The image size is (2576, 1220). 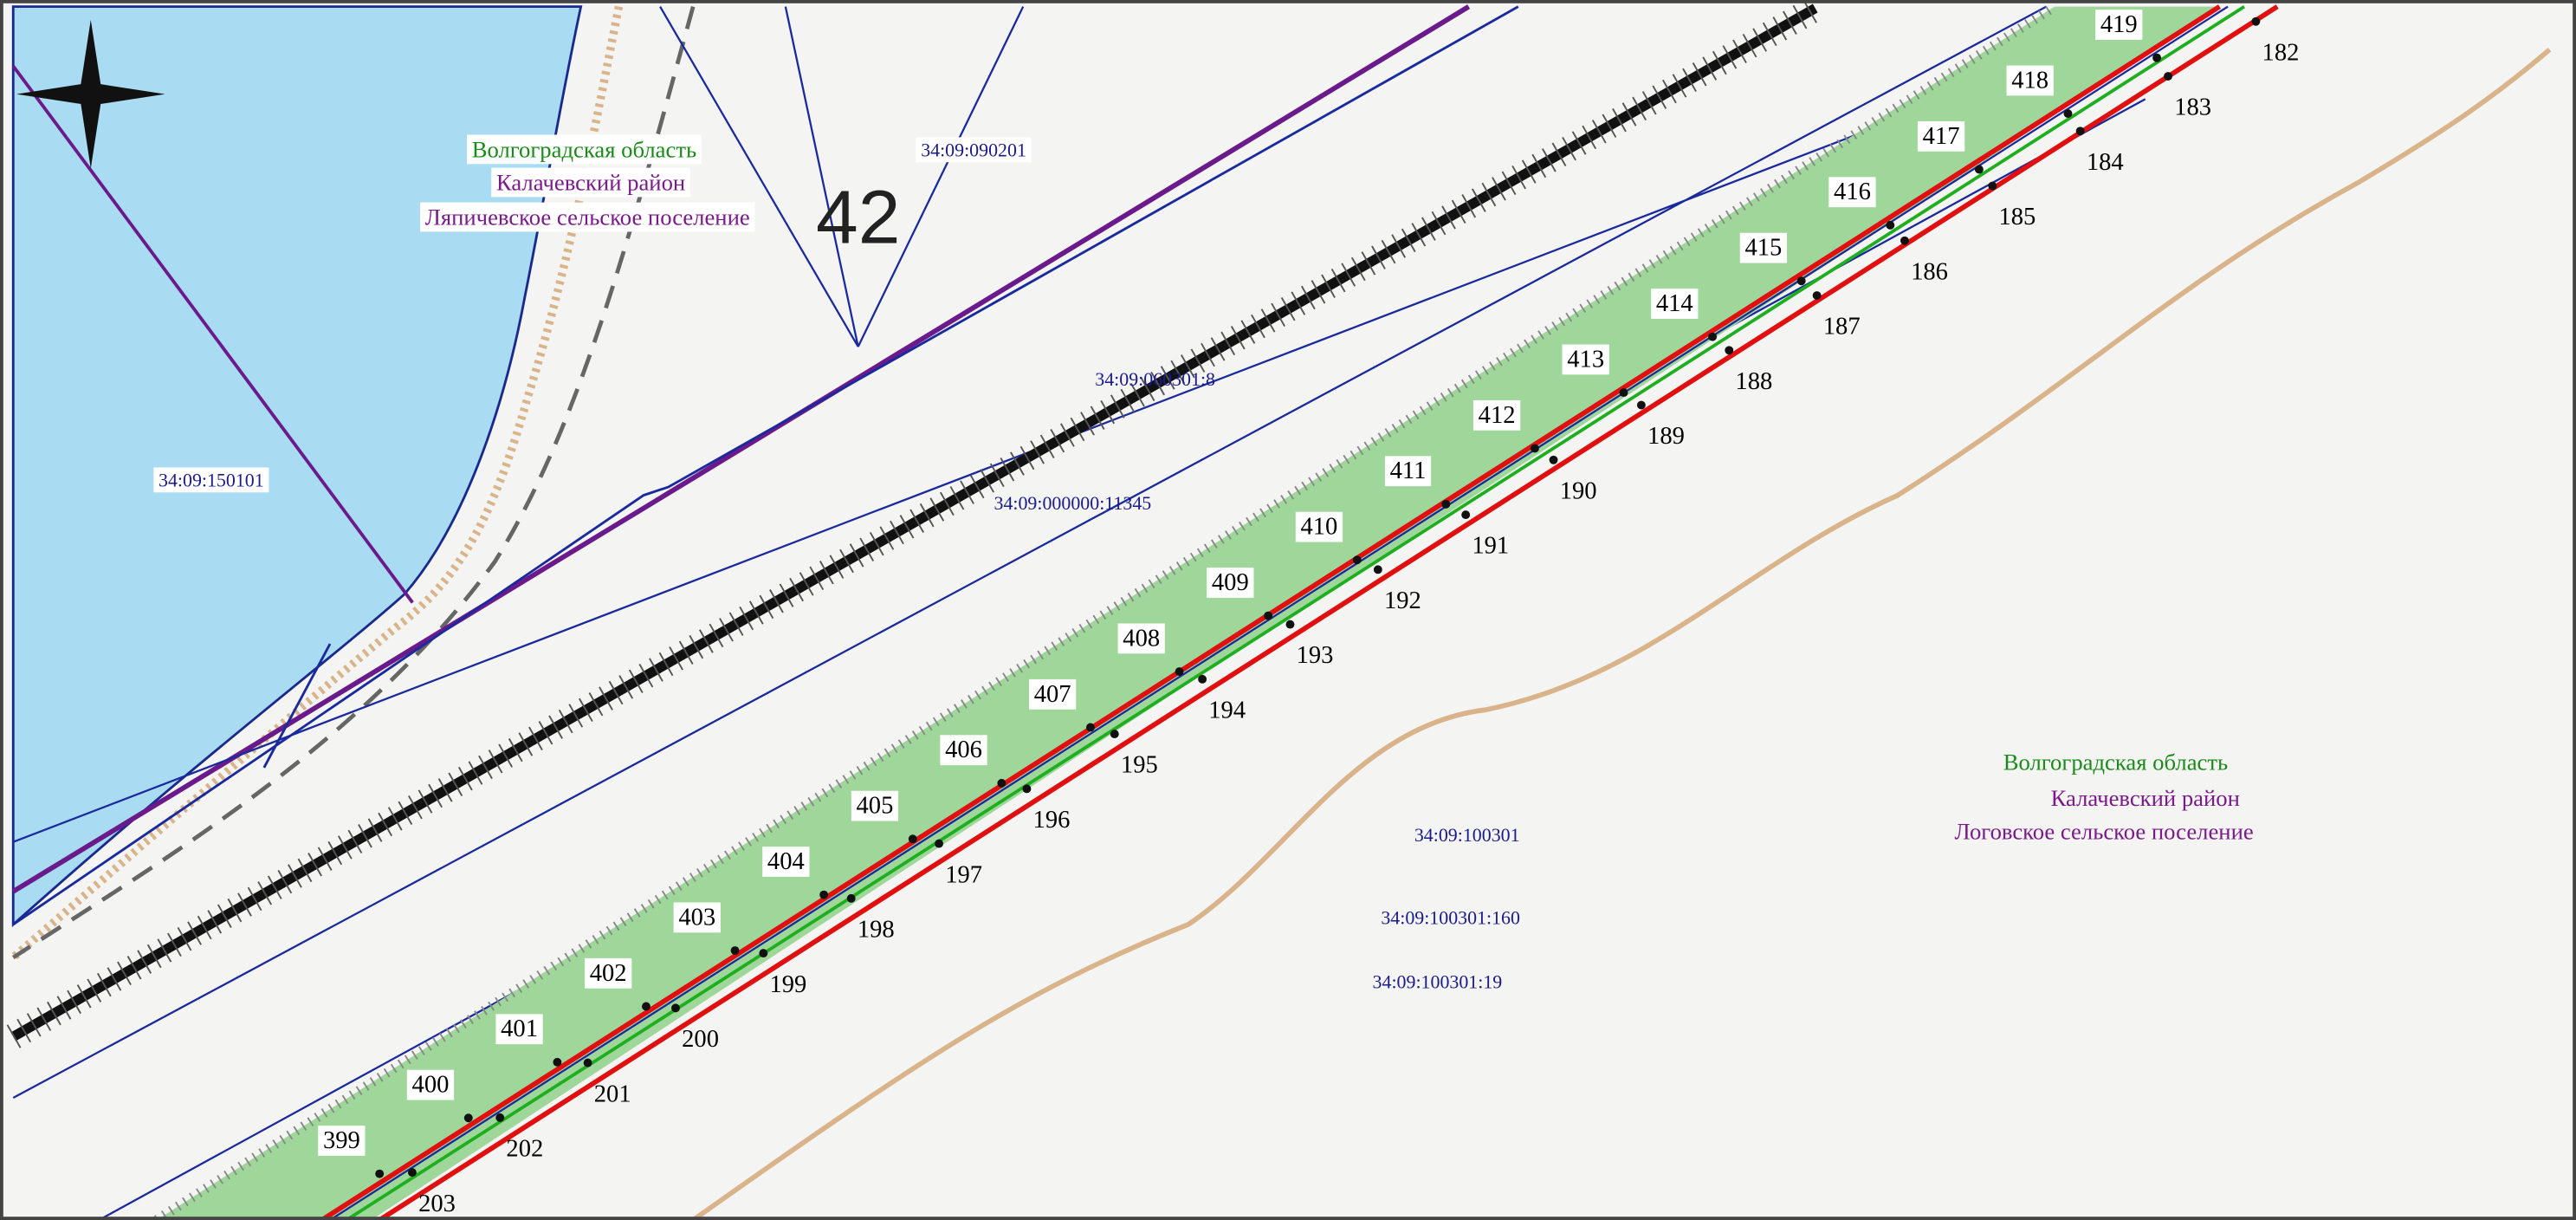 What do you see at coordinates (437, 1204) in the screenshot?
I see `point-label: 203` at bounding box center [437, 1204].